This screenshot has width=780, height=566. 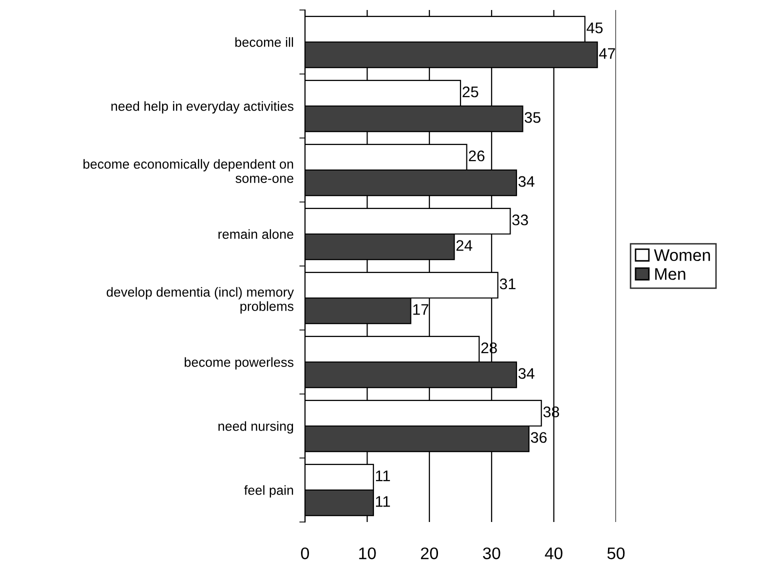 I want to click on y-tick-label: become economically dependent on some-one, so click(x=189, y=171).